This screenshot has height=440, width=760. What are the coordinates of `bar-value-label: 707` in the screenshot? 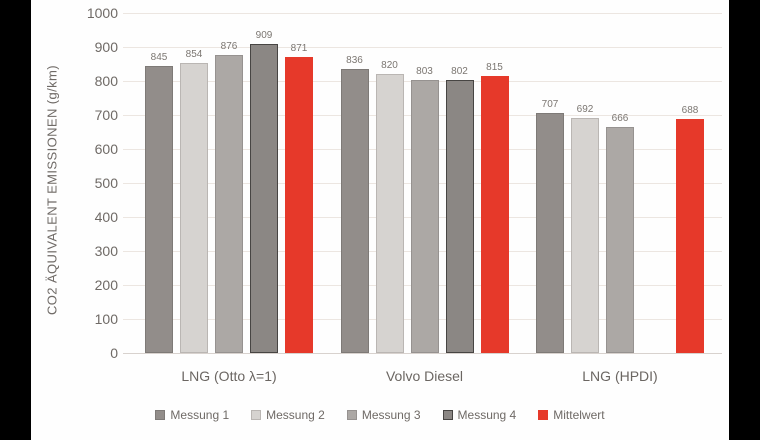 It's located at (550, 104).